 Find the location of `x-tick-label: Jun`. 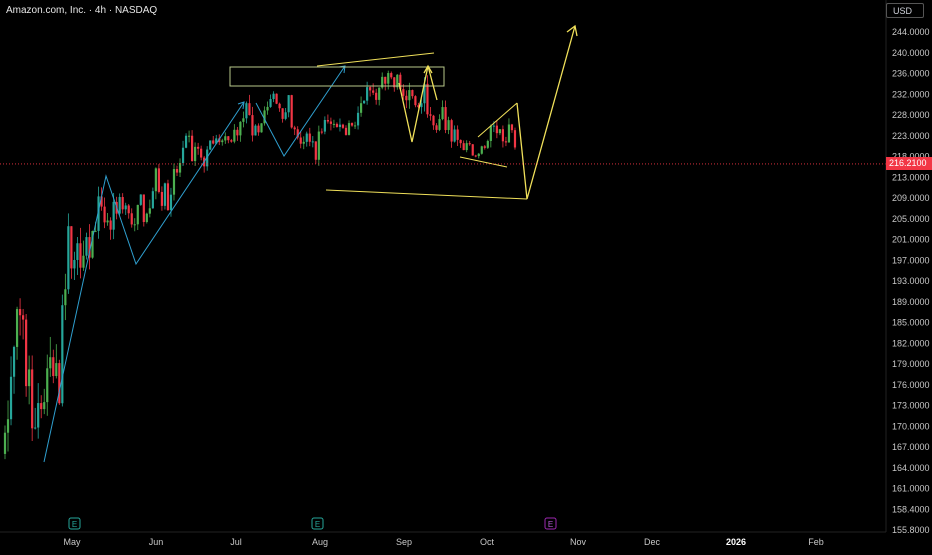

x-tick-label: Jun is located at coordinates (156, 542).